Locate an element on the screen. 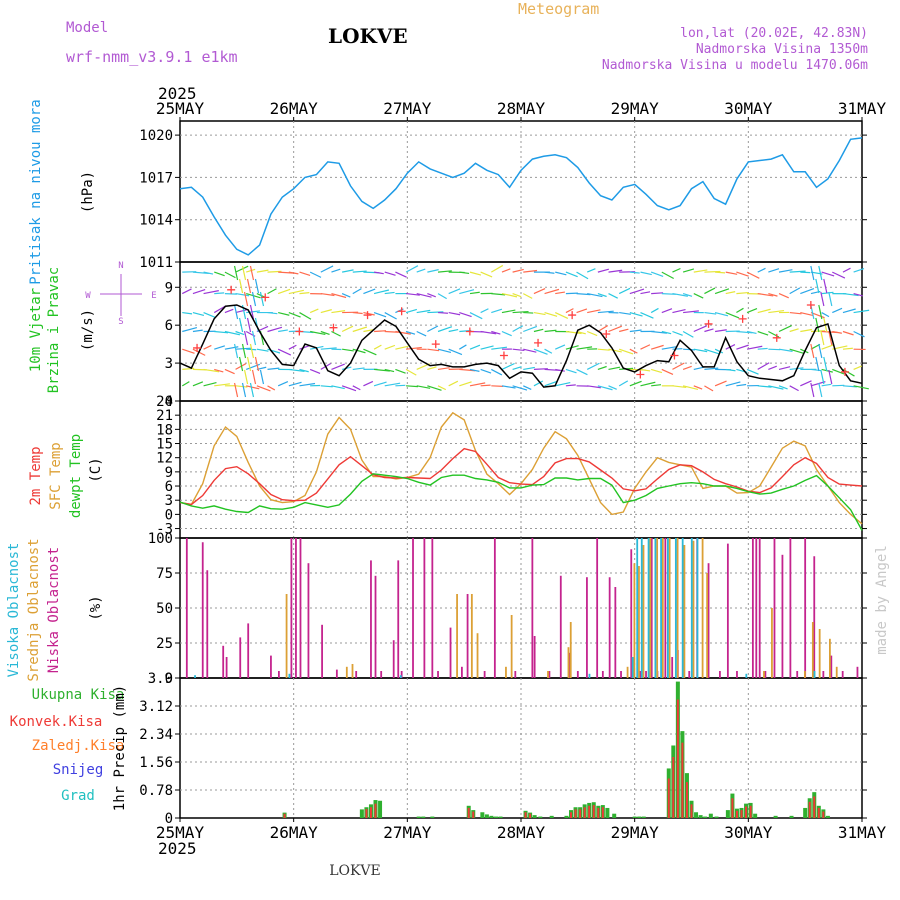  cloud-ytick-label: 75 is located at coordinates (164, 574).